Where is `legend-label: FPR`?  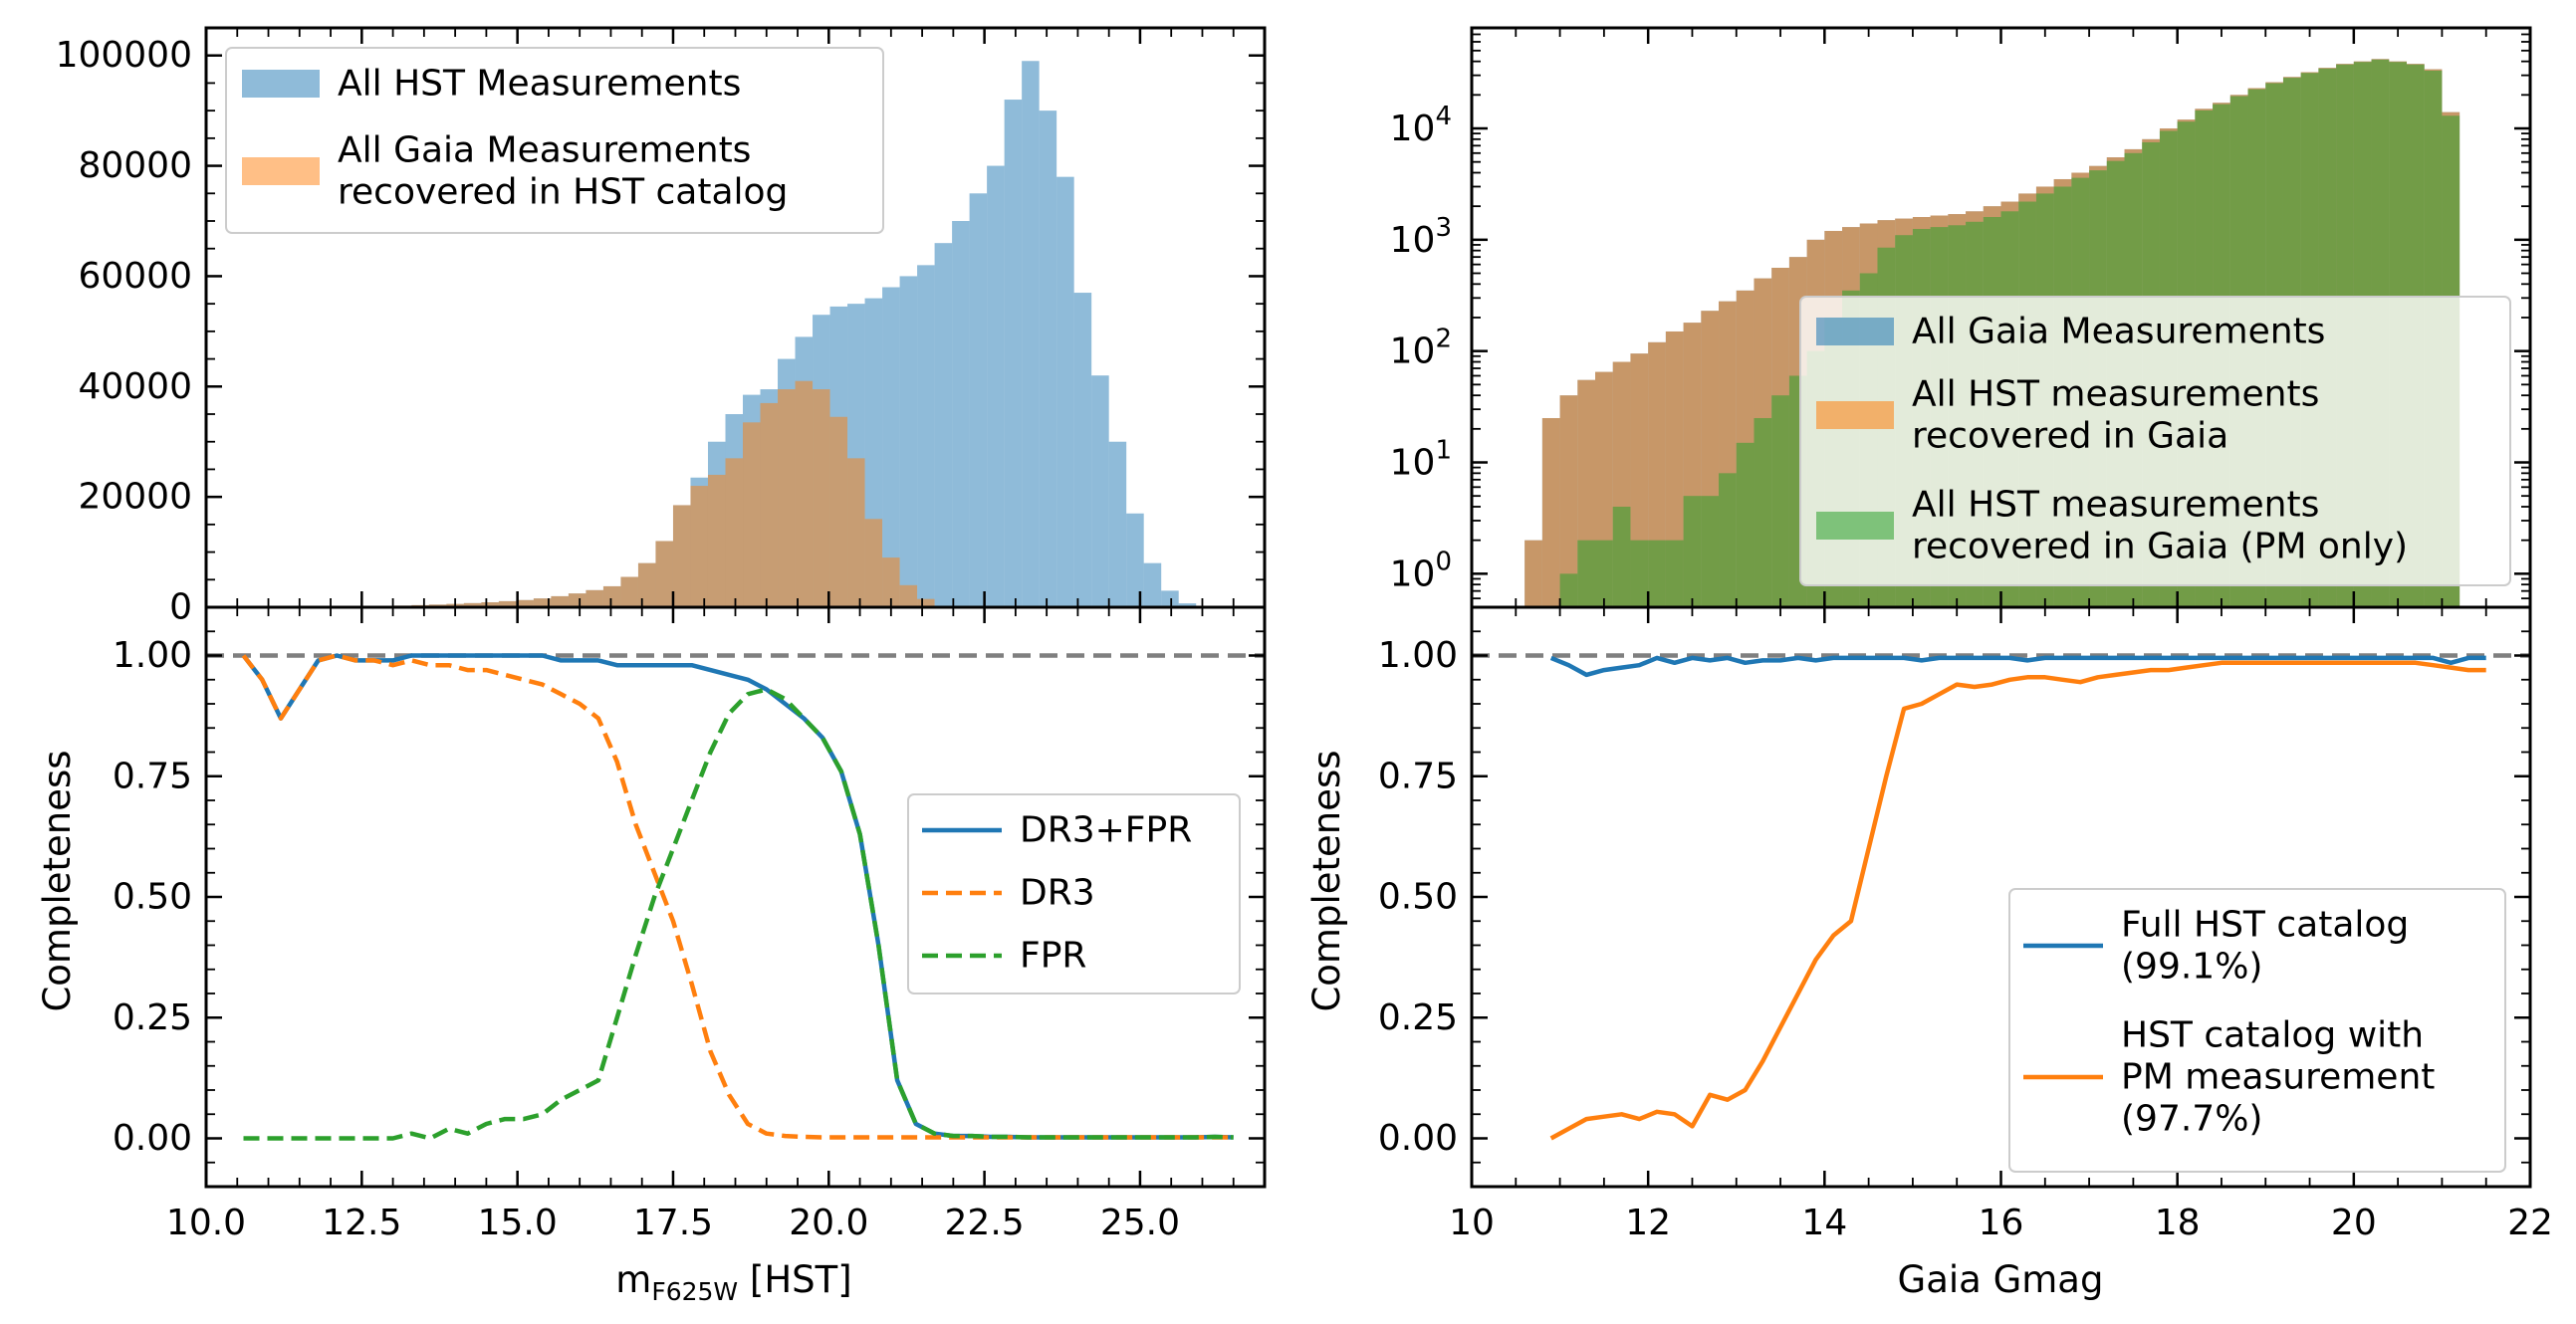 legend-label: FPR is located at coordinates (1053, 956).